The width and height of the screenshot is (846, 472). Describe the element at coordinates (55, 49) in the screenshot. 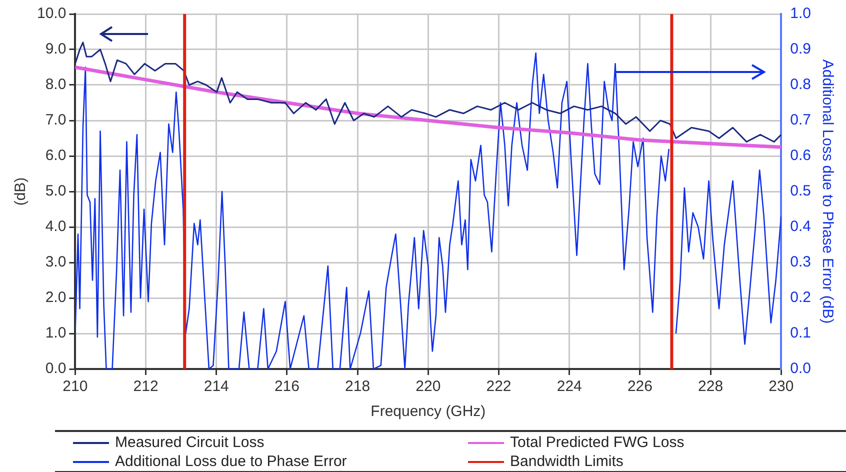

I see `y-tick-label: 9.0` at that location.